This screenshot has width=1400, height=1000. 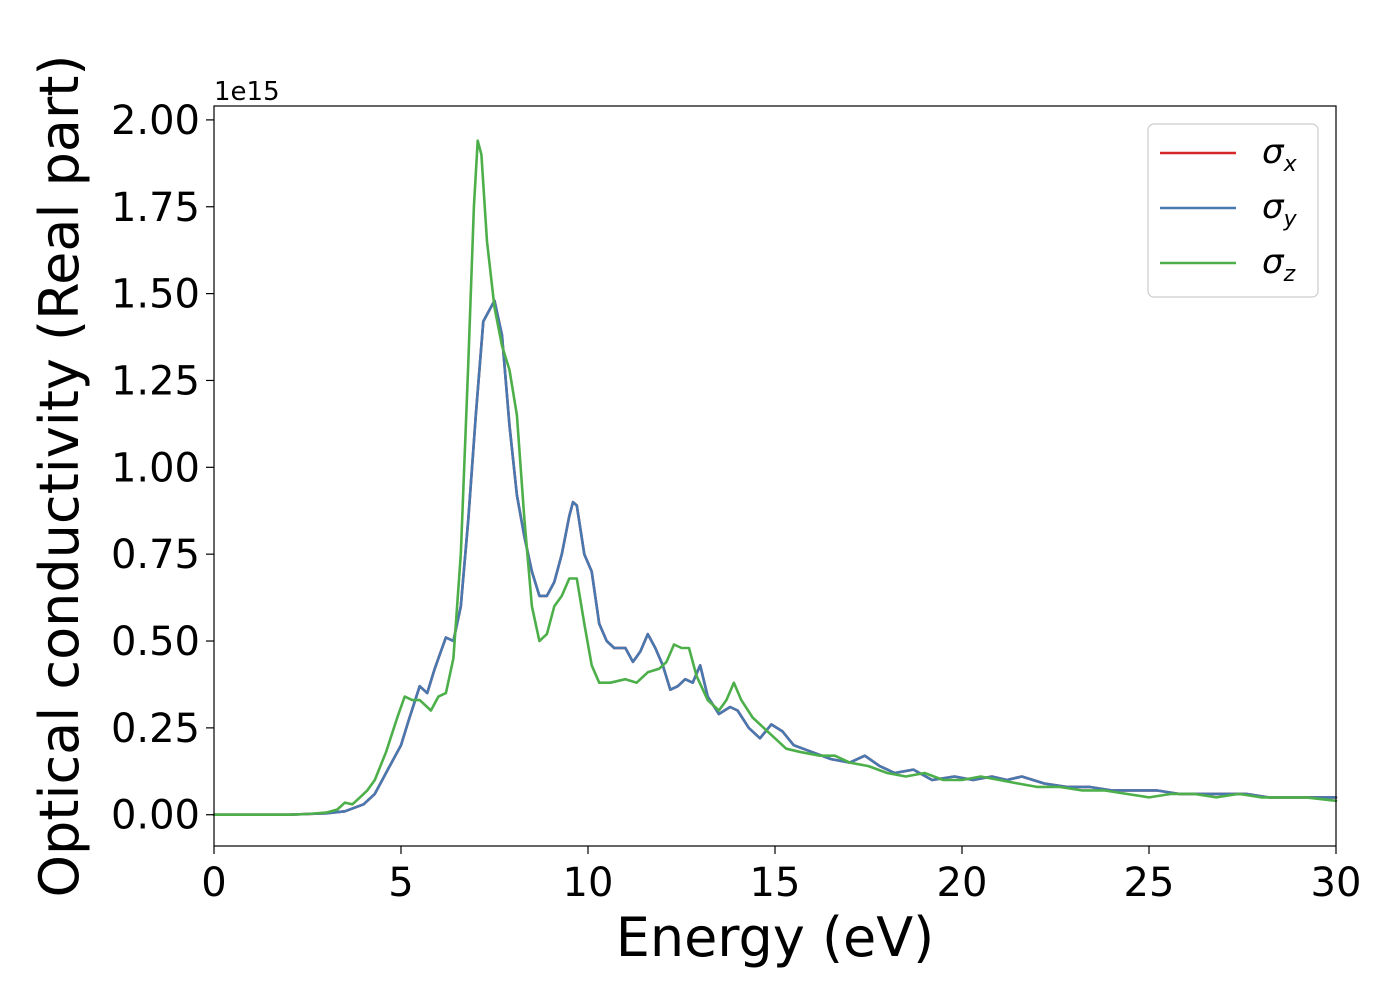 What do you see at coordinates (1149, 883) in the screenshot?
I see `x-tick-label: 25` at bounding box center [1149, 883].